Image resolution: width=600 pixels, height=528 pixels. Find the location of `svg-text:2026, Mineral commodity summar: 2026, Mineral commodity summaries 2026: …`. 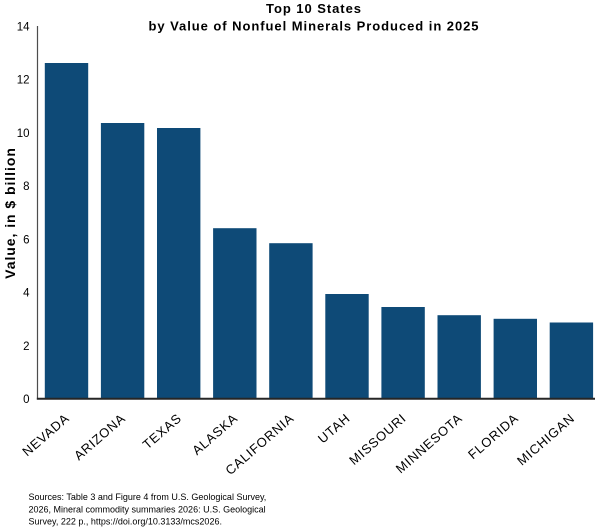

svg-text:2026, Mineral commodity summar: 2026, Mineral commodity summaries 2026: … is located at coordinates (147, 509).